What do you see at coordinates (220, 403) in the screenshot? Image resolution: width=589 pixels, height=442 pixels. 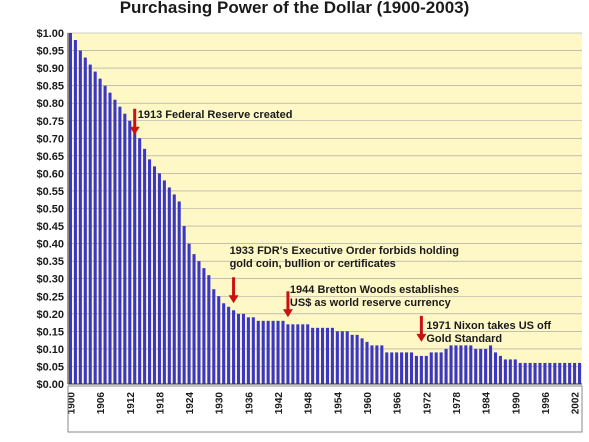 I see `x-tick-label: 1930` at bounding box center [220, 403].